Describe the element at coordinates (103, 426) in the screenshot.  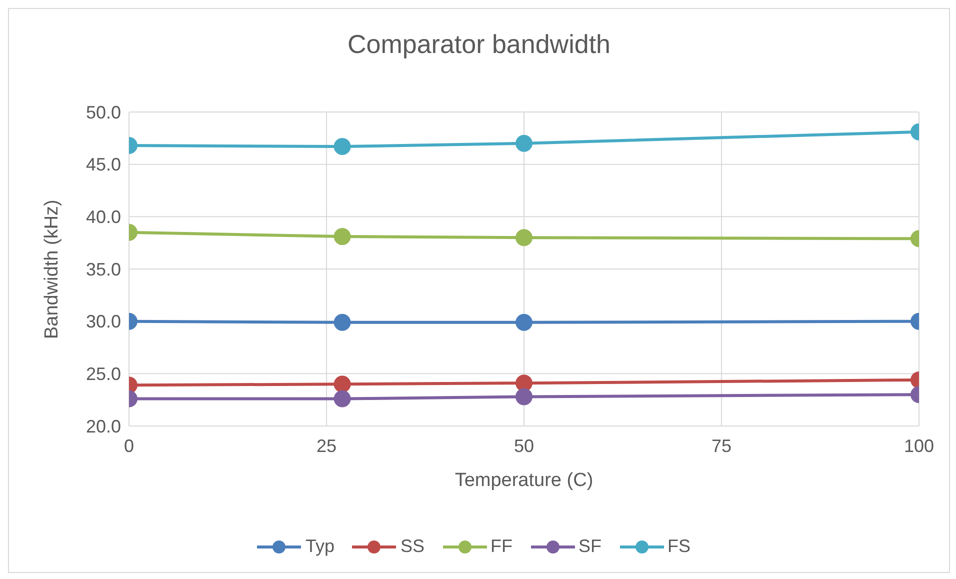
I see `y-tick-label: 20.0` at that location.